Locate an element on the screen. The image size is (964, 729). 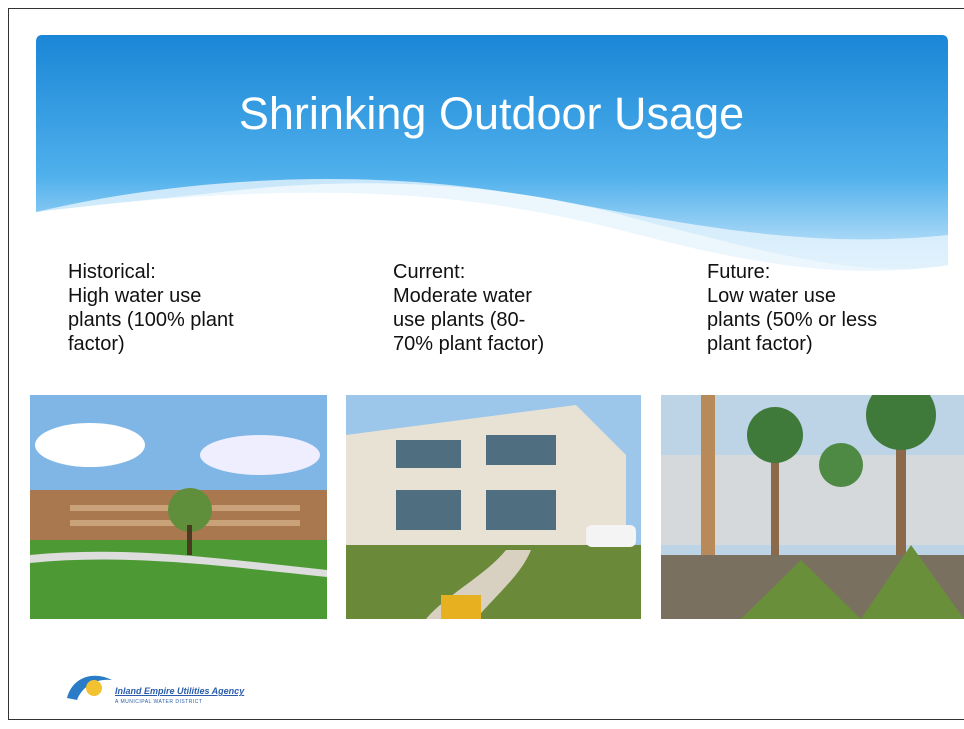
line: use plants (80- is located at coordinates (459, 320).